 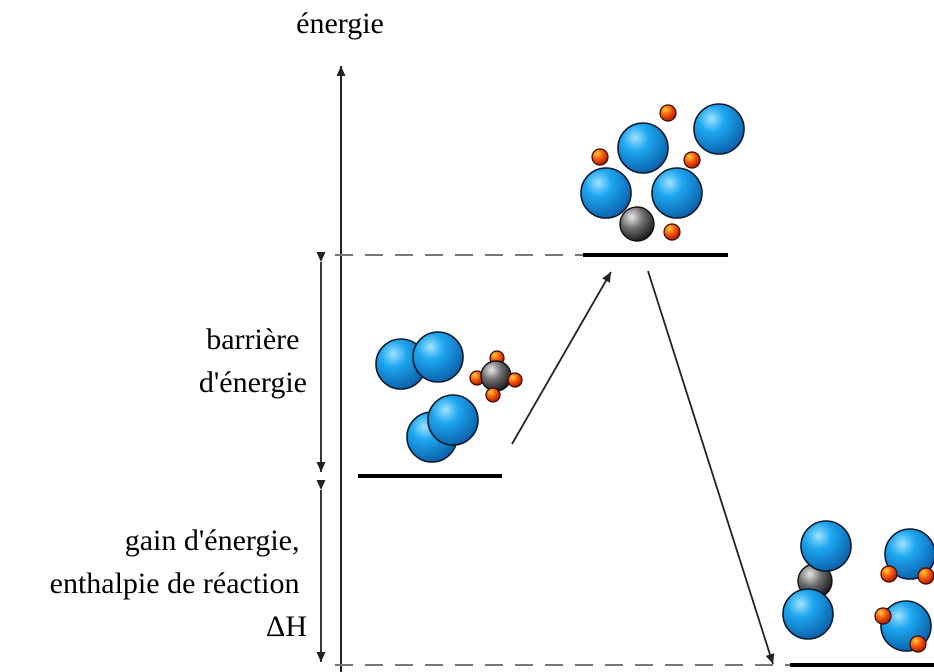 What do you see at coordinates (212, 540) in the screenshot?
I see `enthalpy-label-line-1: gain d'énergie,` at bounding box center [212, 540].